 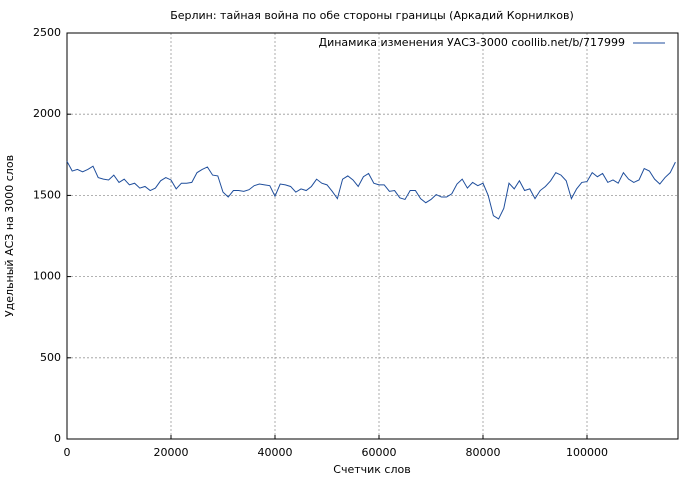 I want to click on y-tick-label: 2500, so click(x=47, y=32).